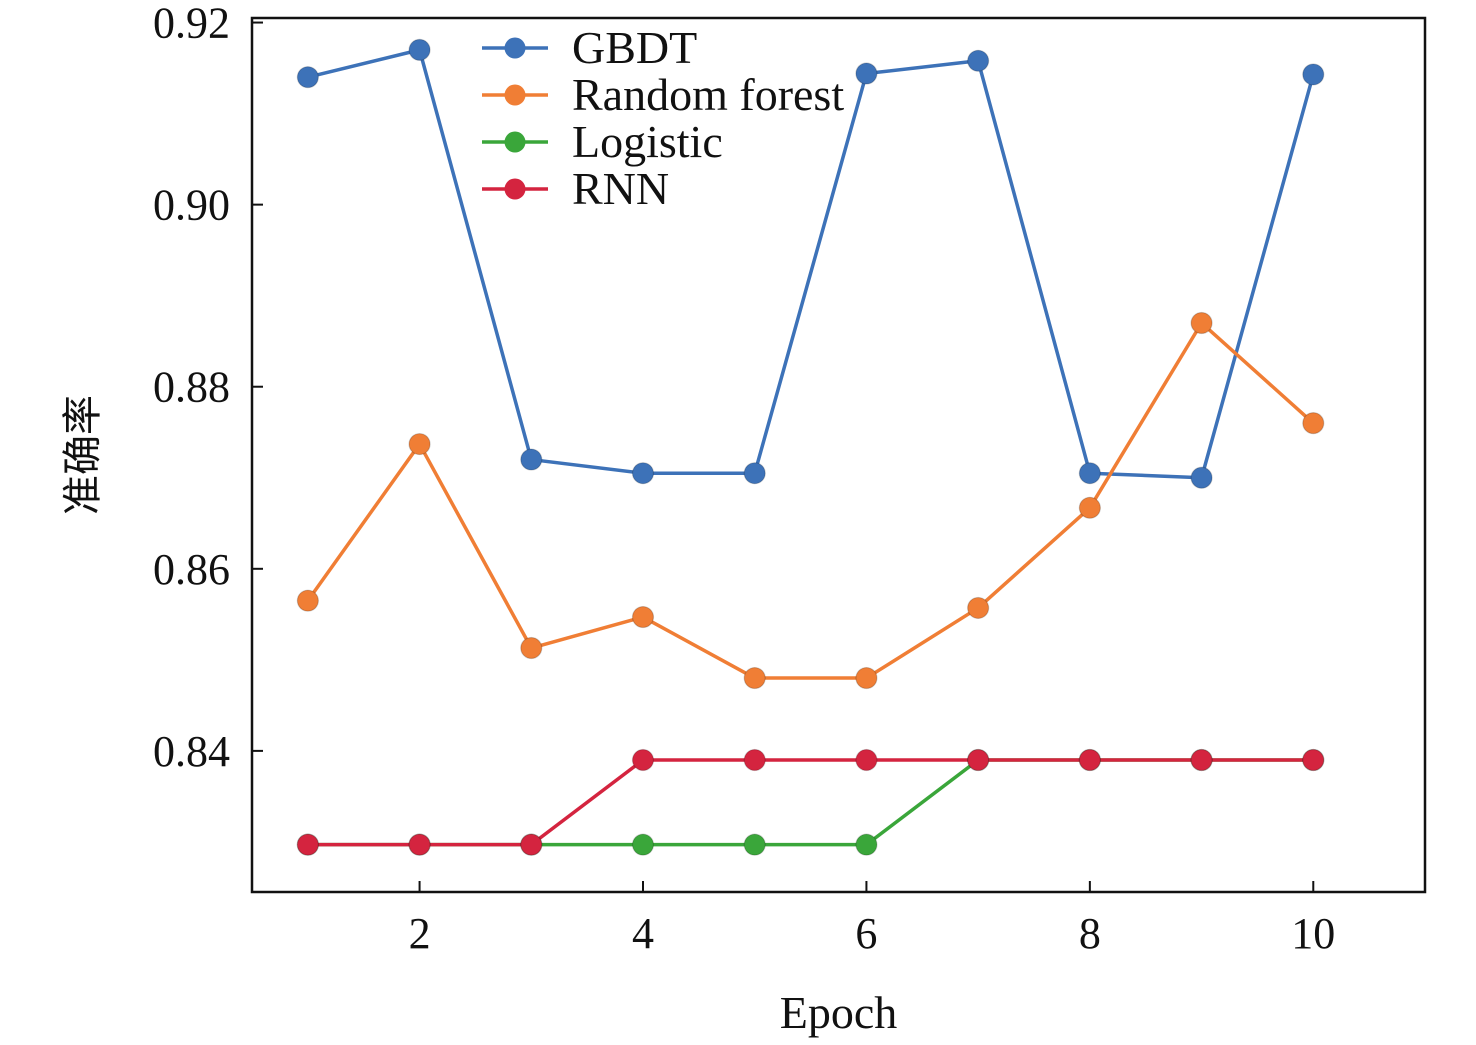 The width and height of the screenshot is (1476, 1045). What do you see at coordinates (643, 933) in the screenshot?
I see `x-tick-label: 4` at bounding box center [643, 933].